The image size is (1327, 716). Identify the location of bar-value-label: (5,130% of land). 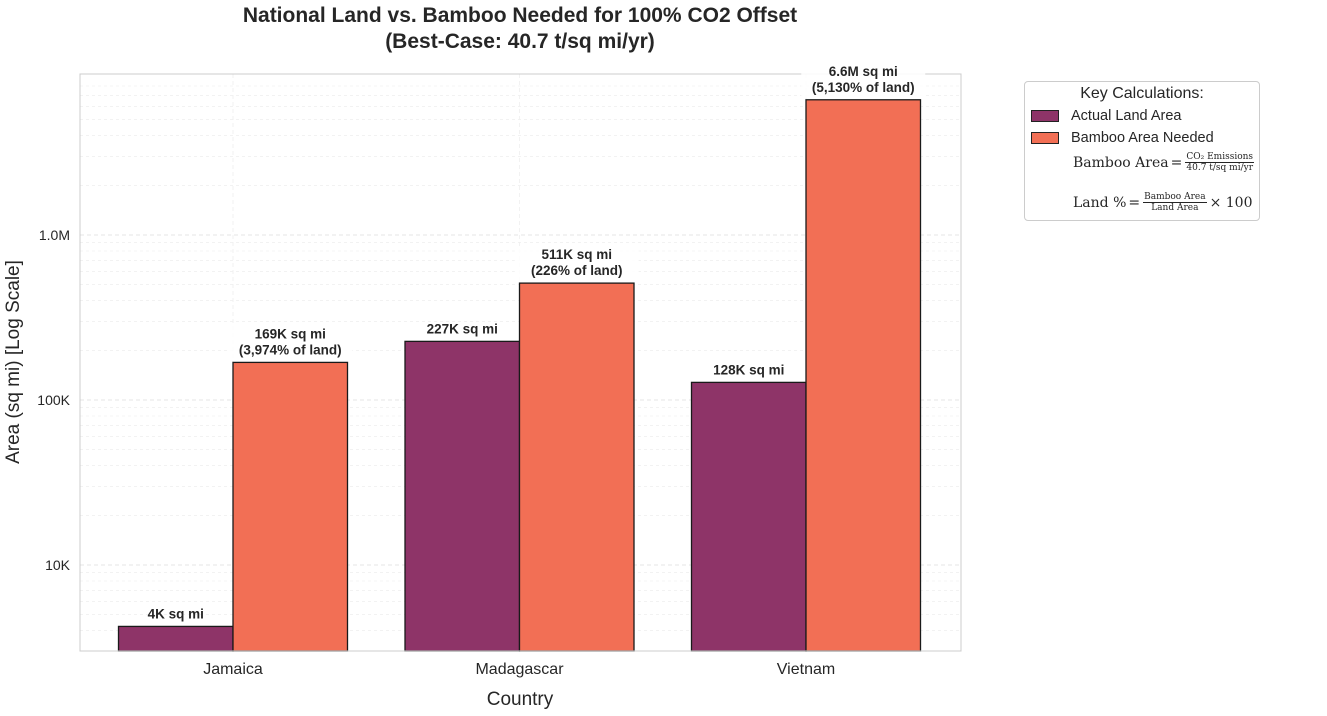
(863, 87).